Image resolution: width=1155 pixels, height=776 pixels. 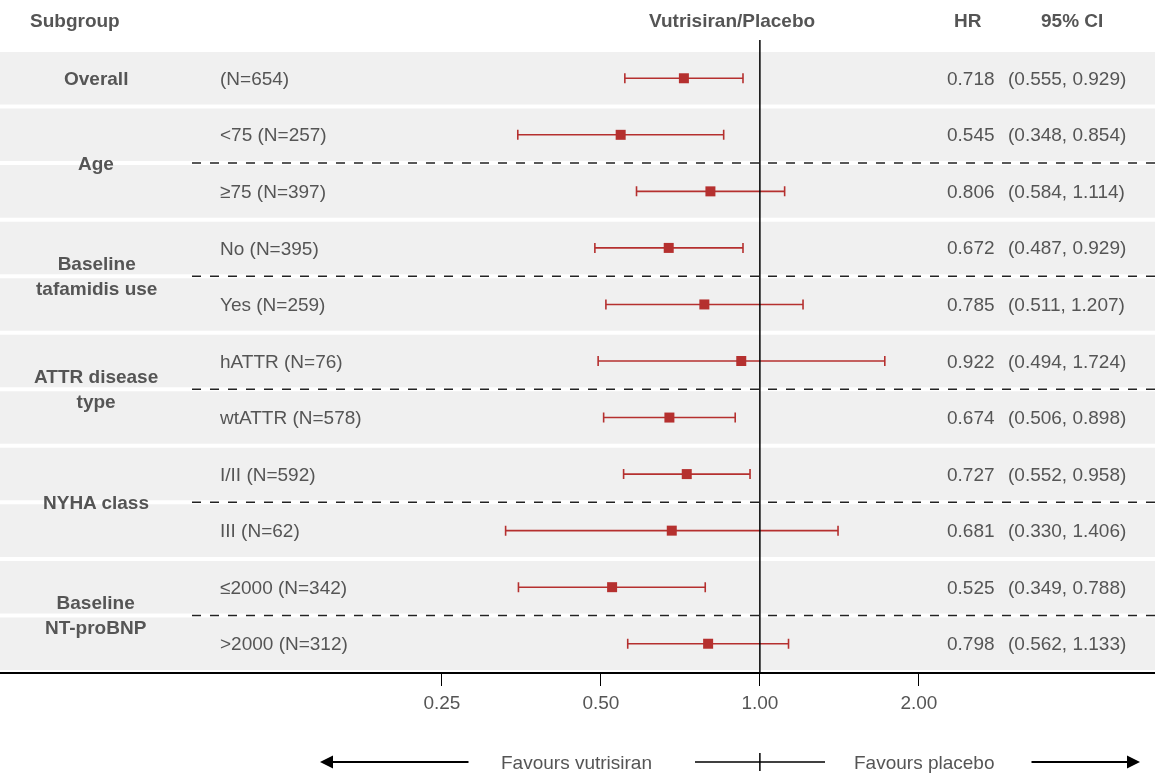 What do you see at coordinates (971, 530) in the screenshot?
I see `annotation: 0.681` at bounding box center [971, 530].